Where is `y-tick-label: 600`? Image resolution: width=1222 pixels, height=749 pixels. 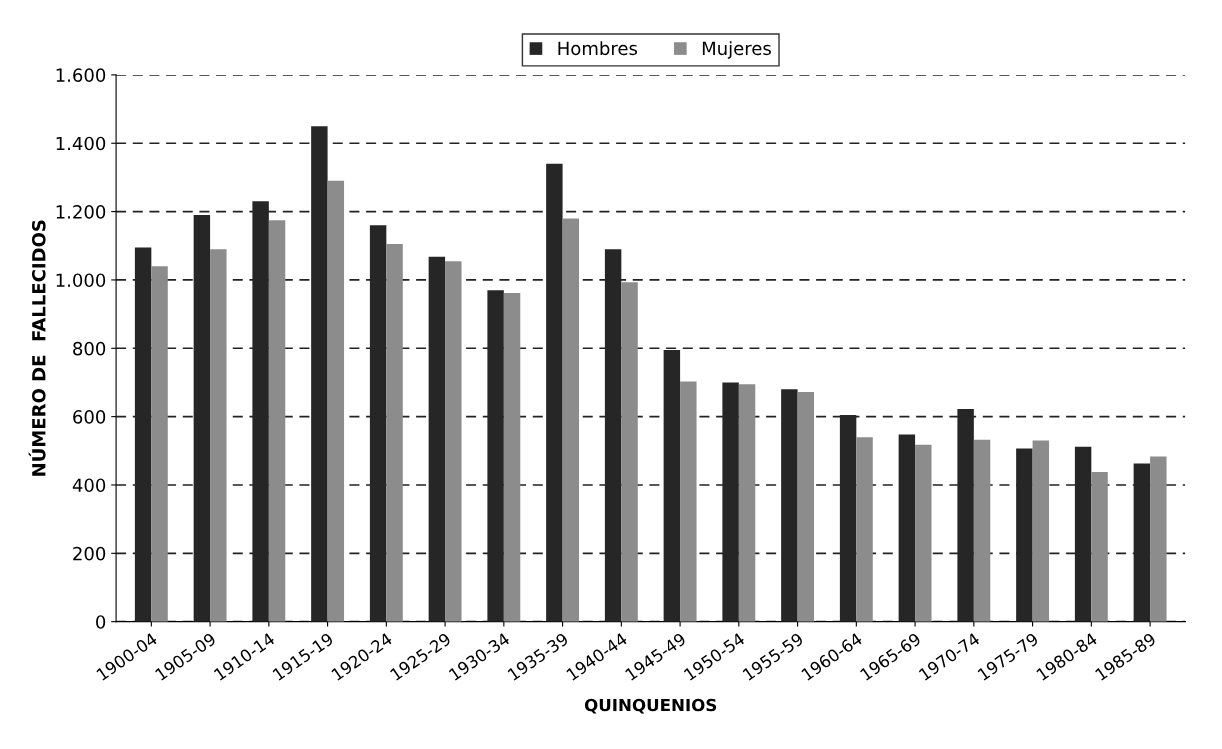 y-tick-label: 600 is located at coordinates (89, 417).